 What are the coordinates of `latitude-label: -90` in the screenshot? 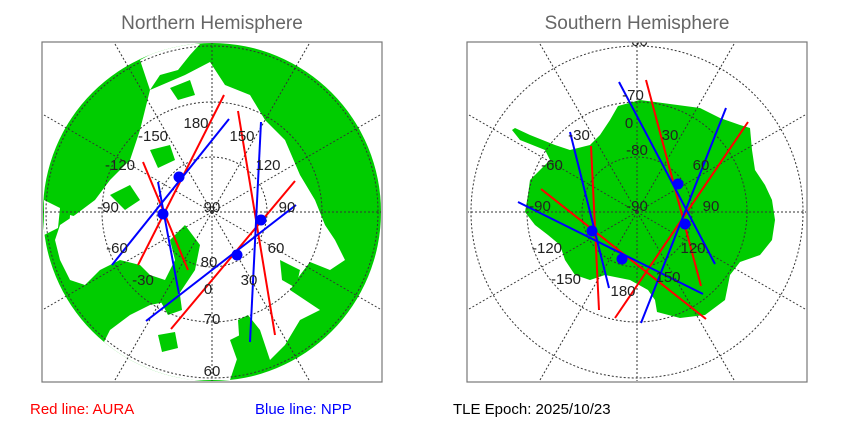 It's located at (637, 206).